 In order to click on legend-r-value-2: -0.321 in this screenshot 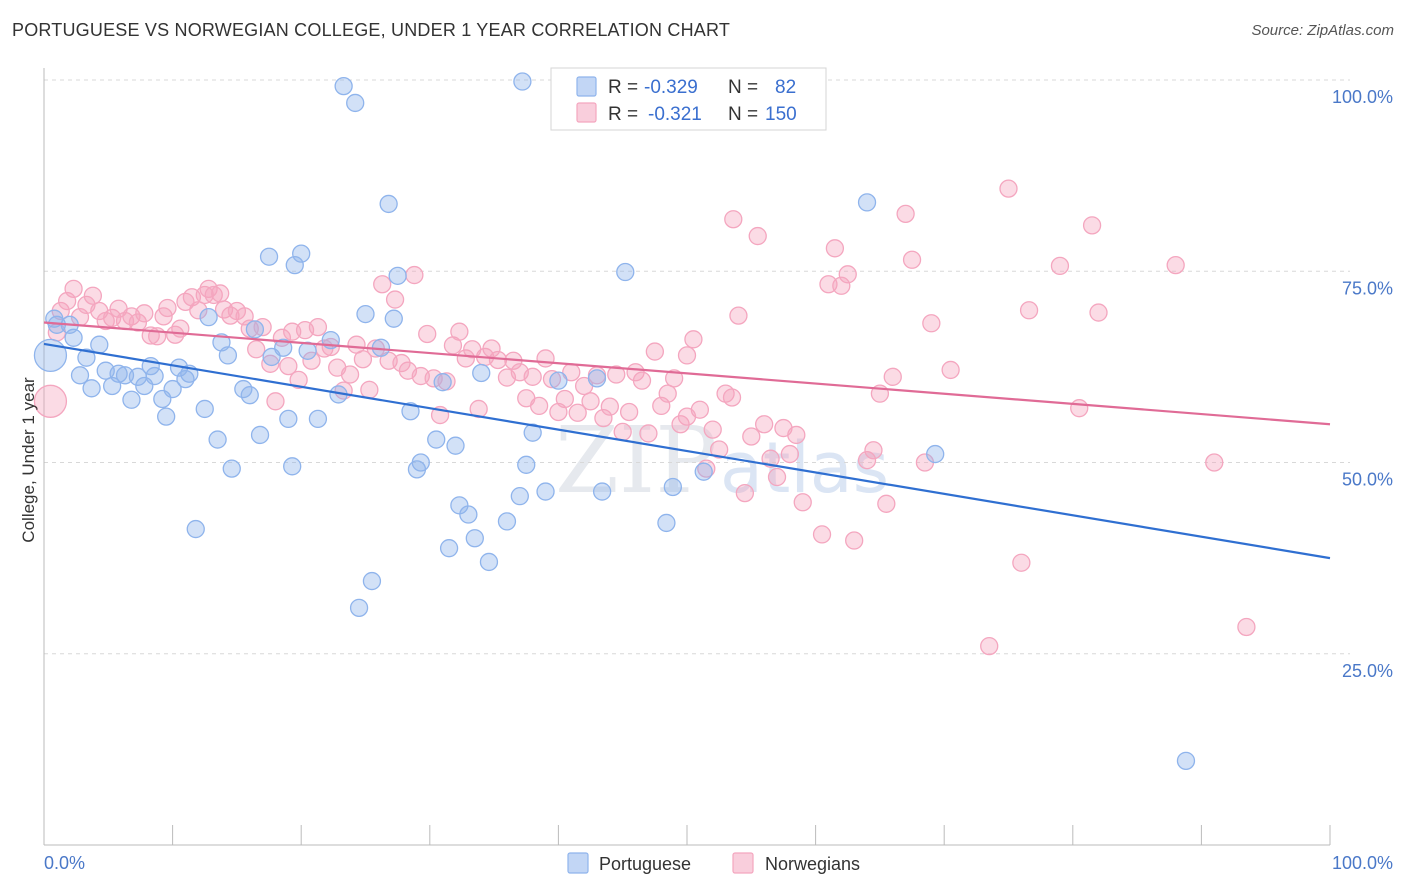, I will do `click(675, 114)`.